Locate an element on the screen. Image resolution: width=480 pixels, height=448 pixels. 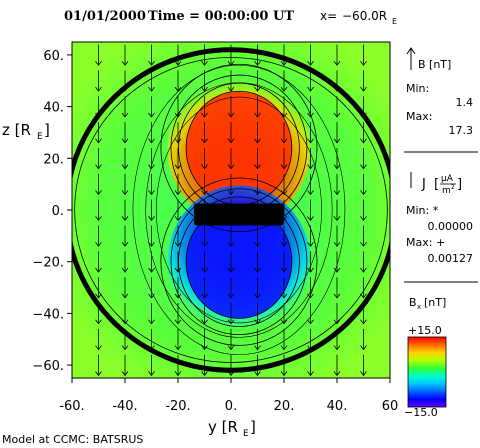
colorbar: B x [nT] +15.0 −15.0 is located at coordinates (425, 357).